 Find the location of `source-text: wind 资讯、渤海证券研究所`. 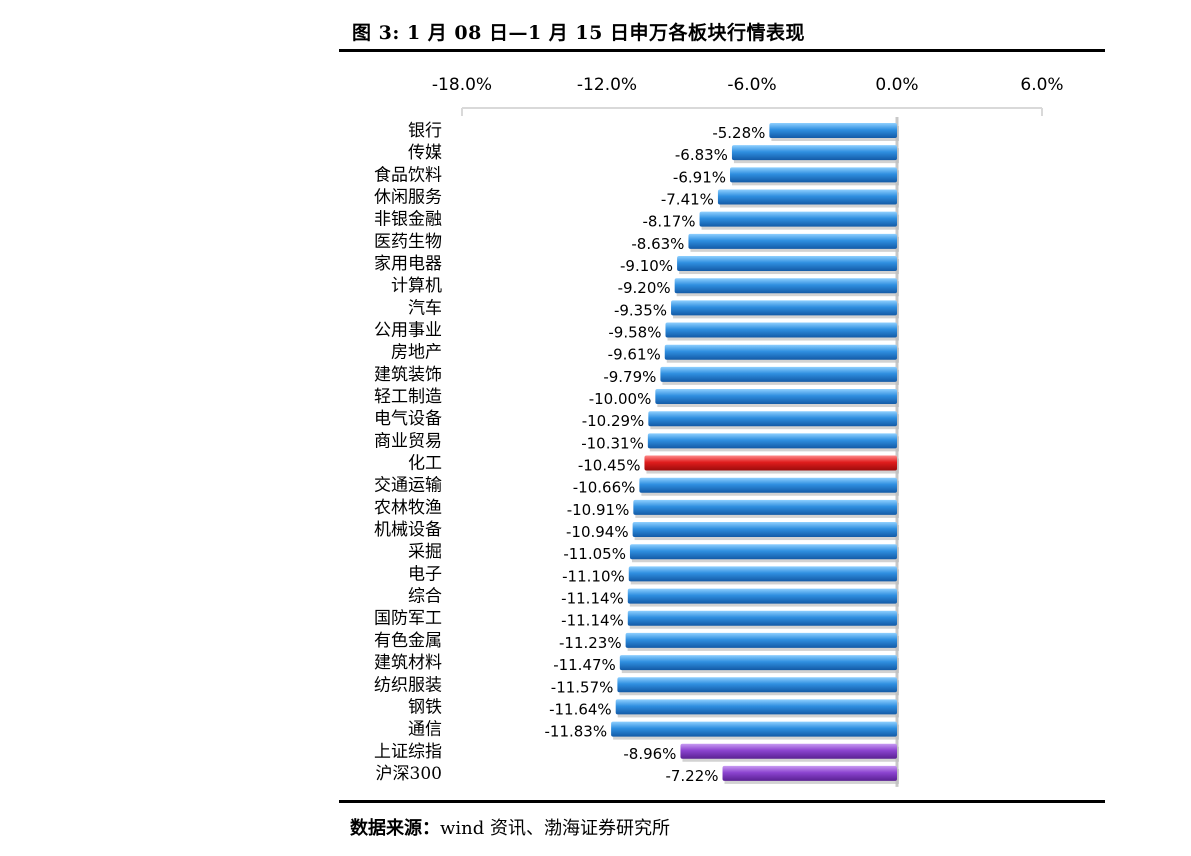

source-text: wind 资讯、渤海证券研究所 is located at coordinates (555, 828).